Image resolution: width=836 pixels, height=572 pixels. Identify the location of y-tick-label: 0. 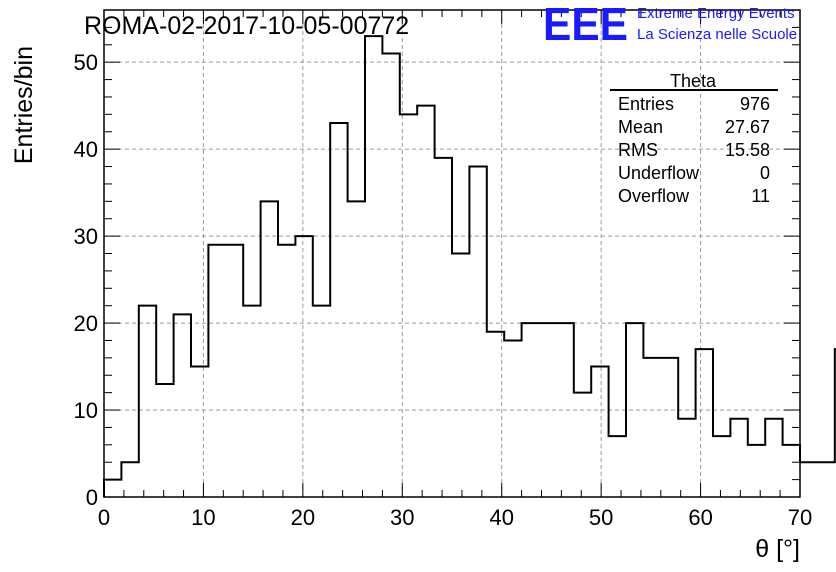
(92, 497).